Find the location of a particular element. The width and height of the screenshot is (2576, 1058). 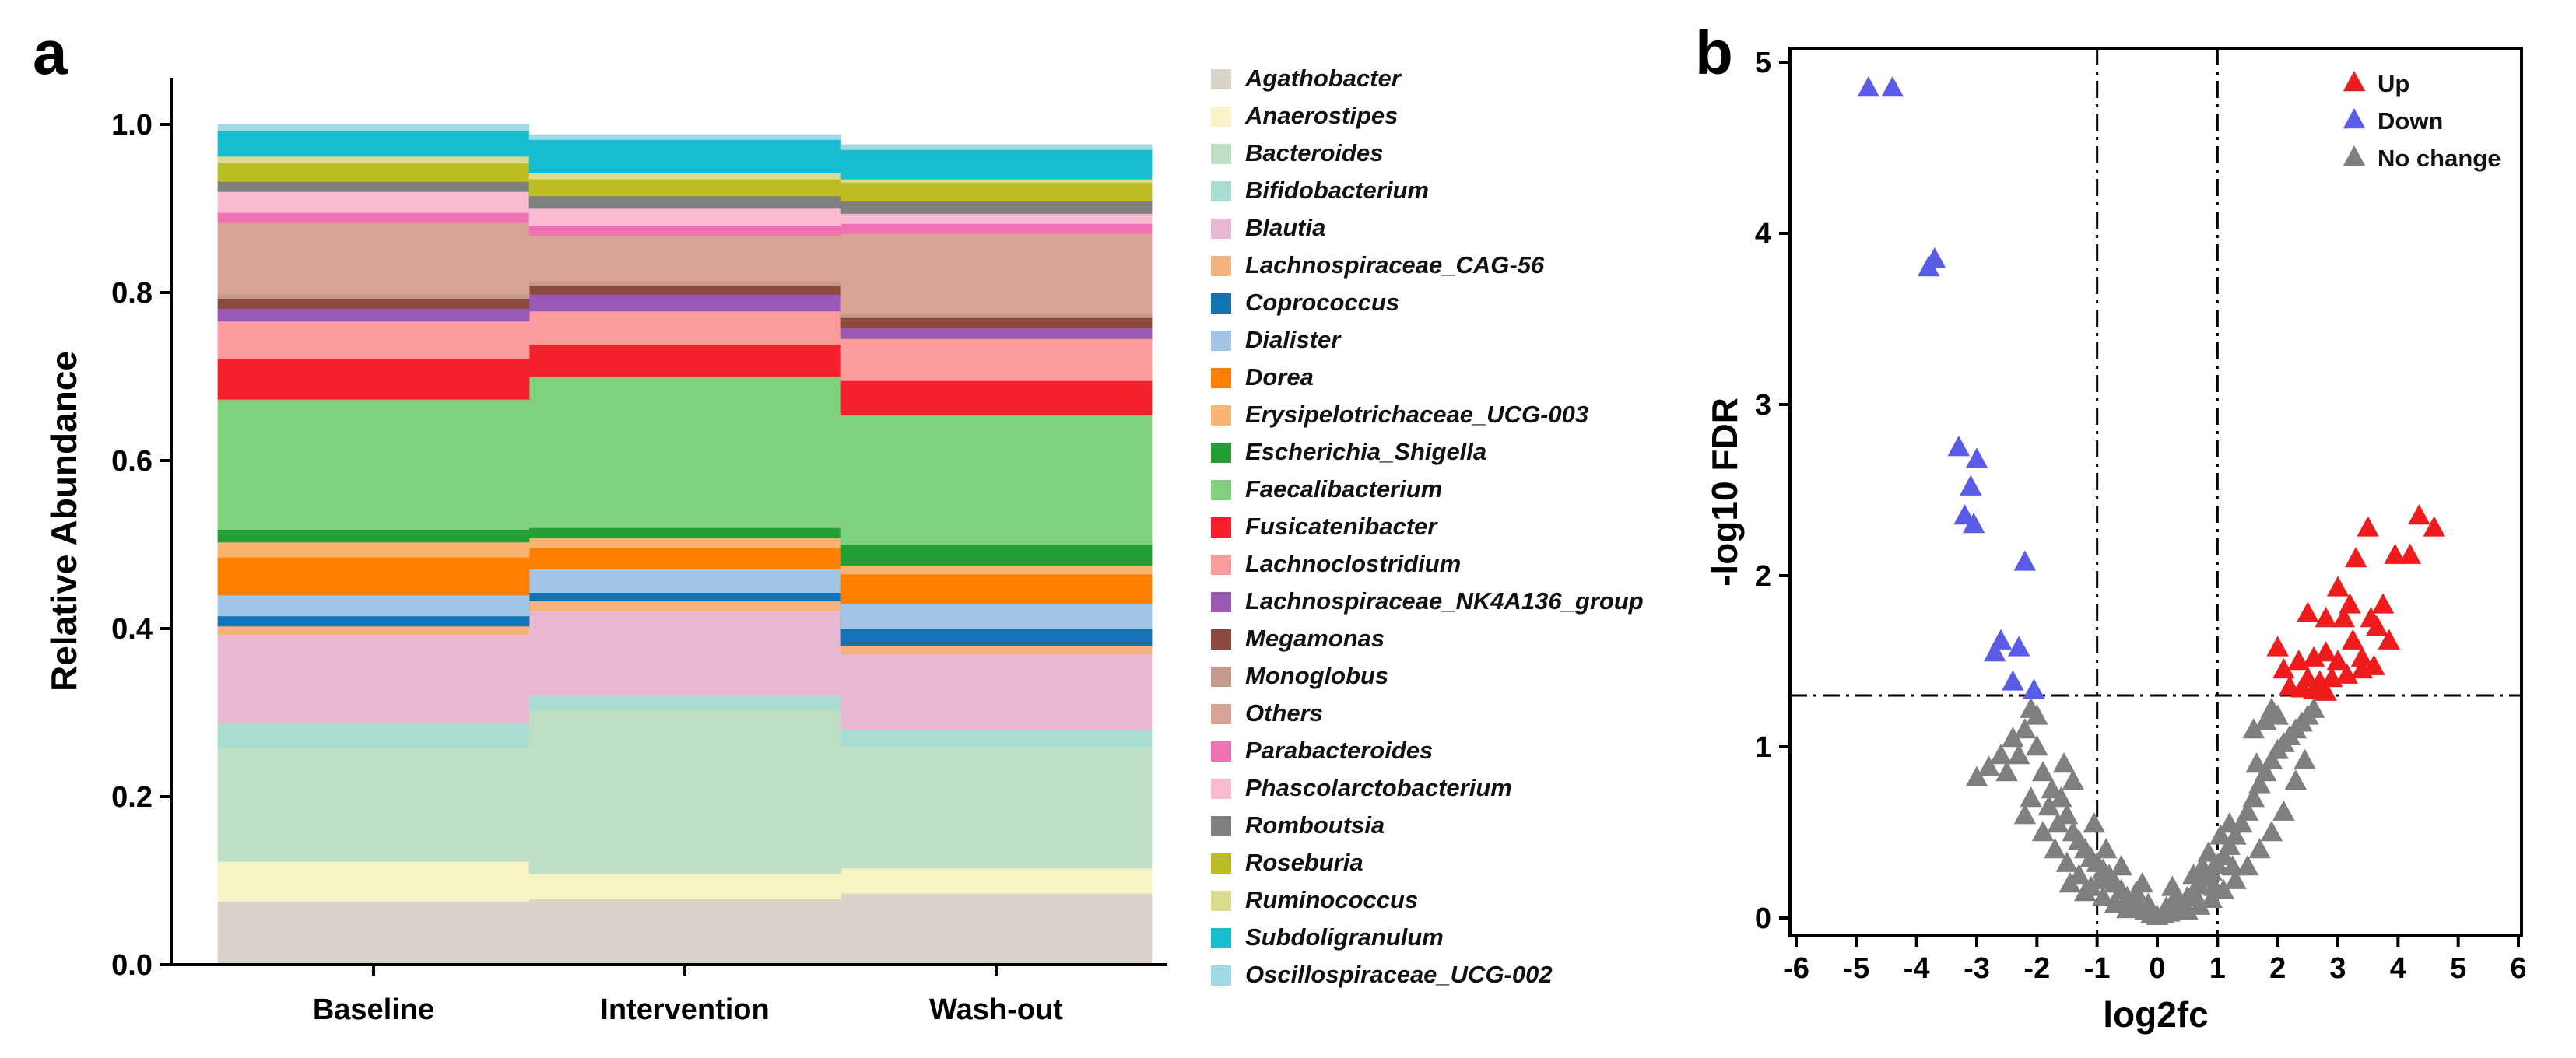

x-tick-label: -2 is located at coordinates (2037, 969).